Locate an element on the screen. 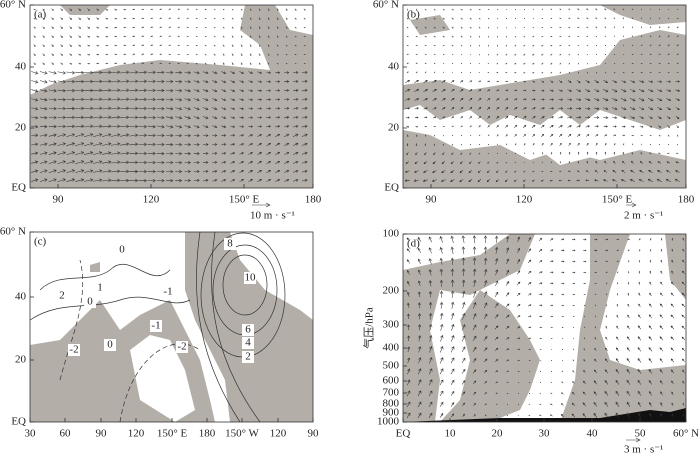  scale-label: 3 m · s⁻¹ is located at coordinates (643, 450).